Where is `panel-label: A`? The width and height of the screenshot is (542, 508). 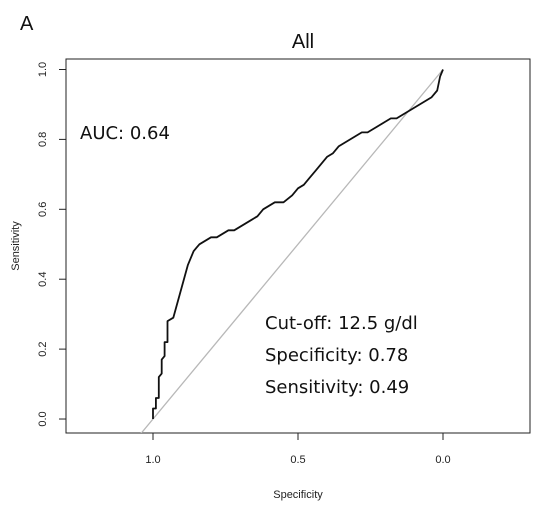 panel-label: A is located at coordinates (27, 24).